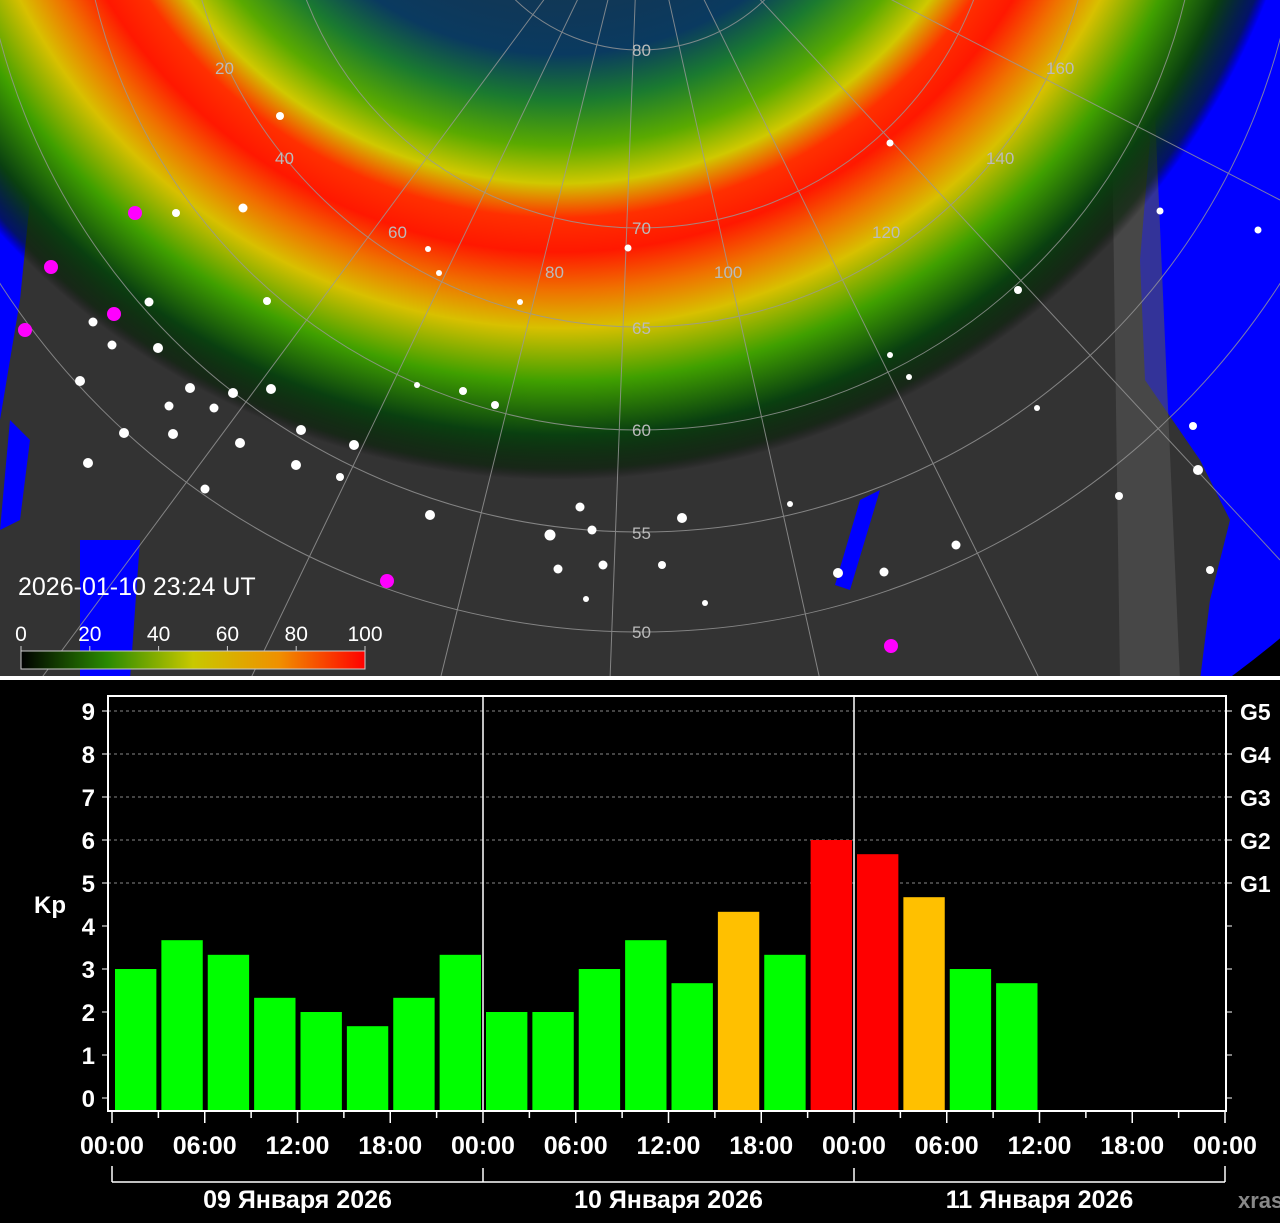  Describe the element at coordinates (158, 634) in the screenshot. I see `colorbar-tick-label: 40` at that location.